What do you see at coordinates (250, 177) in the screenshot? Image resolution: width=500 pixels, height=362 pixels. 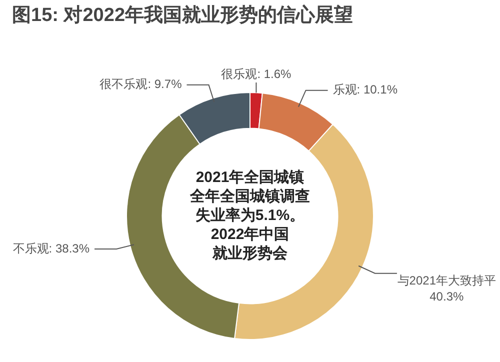 I see `text: 2021年全国城镇` at bounding box center [250, 177].